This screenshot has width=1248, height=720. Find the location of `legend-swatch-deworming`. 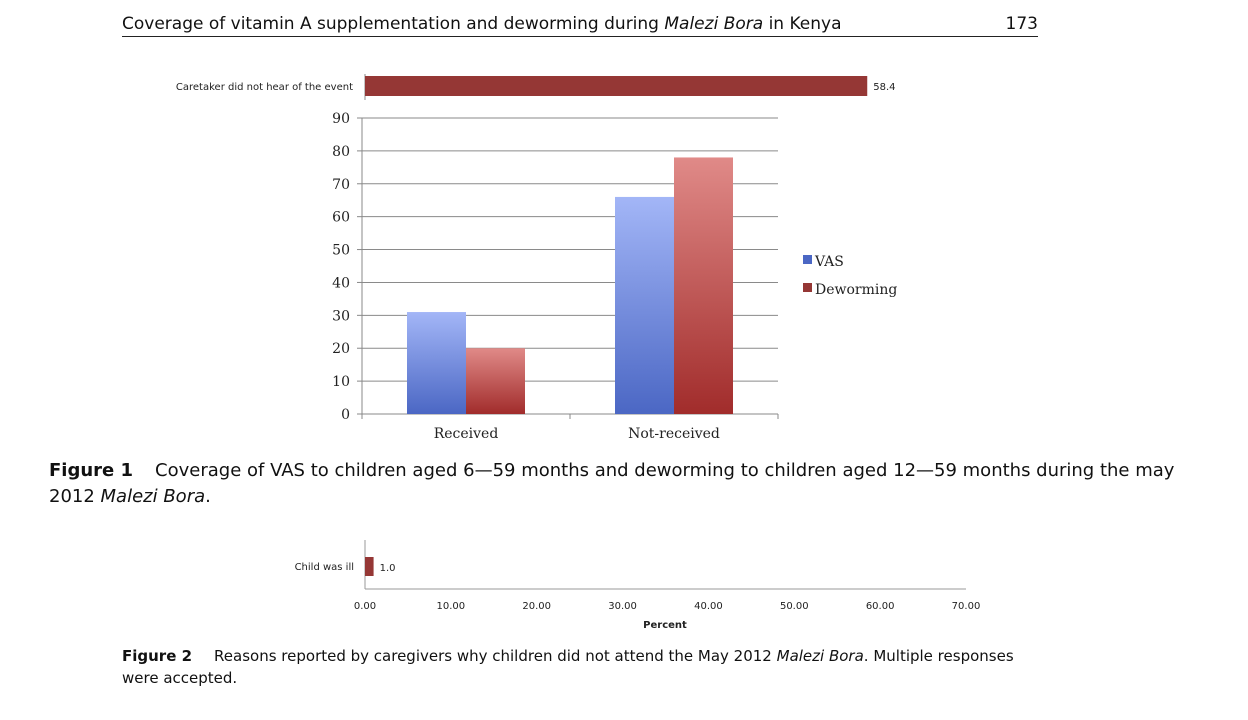

legend-swatch-deworming is located at coordinates (807, 287).